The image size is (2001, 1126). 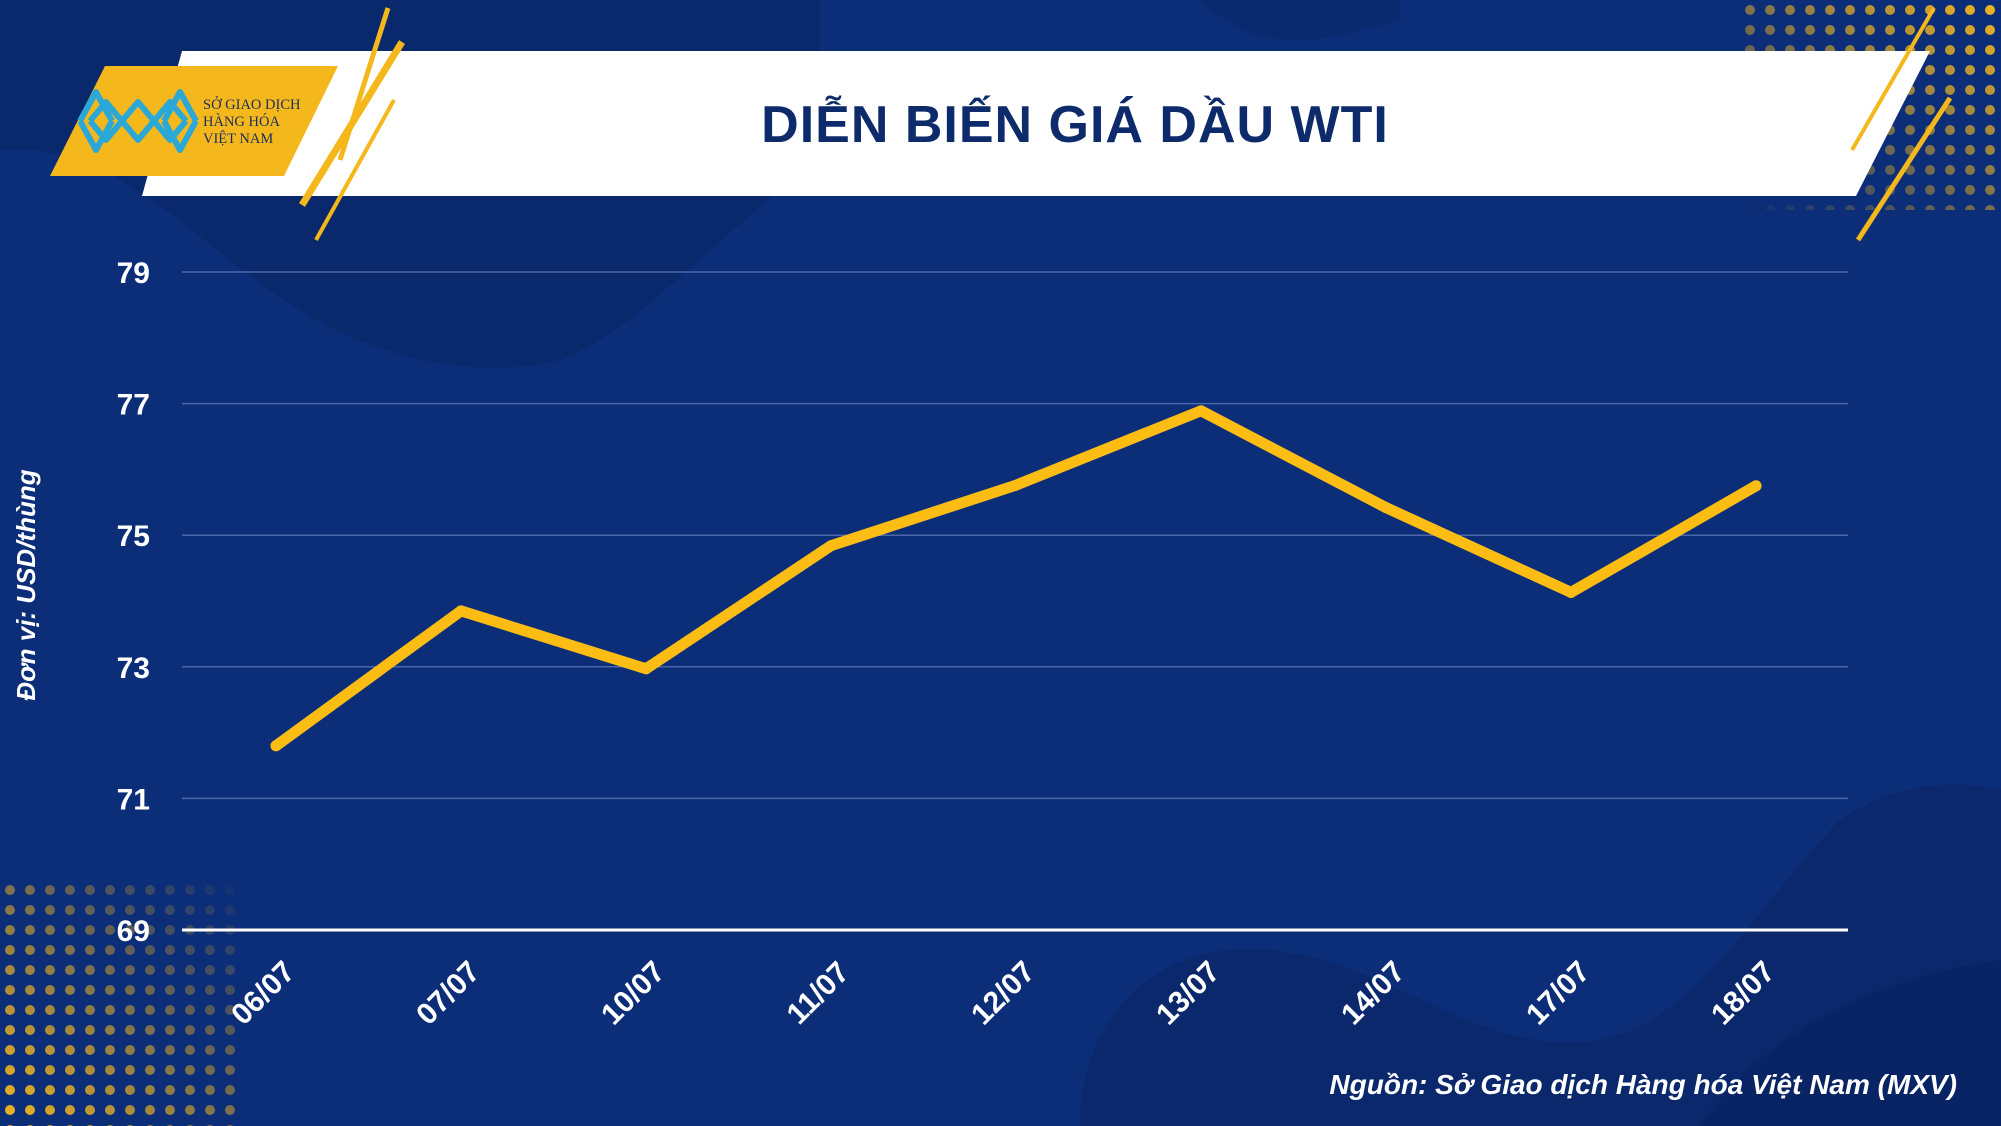 What do you see at coordinates (448, 993) in the screenshot?
I see `x-tick-label: 07/07` at bounding box center [448, 993].